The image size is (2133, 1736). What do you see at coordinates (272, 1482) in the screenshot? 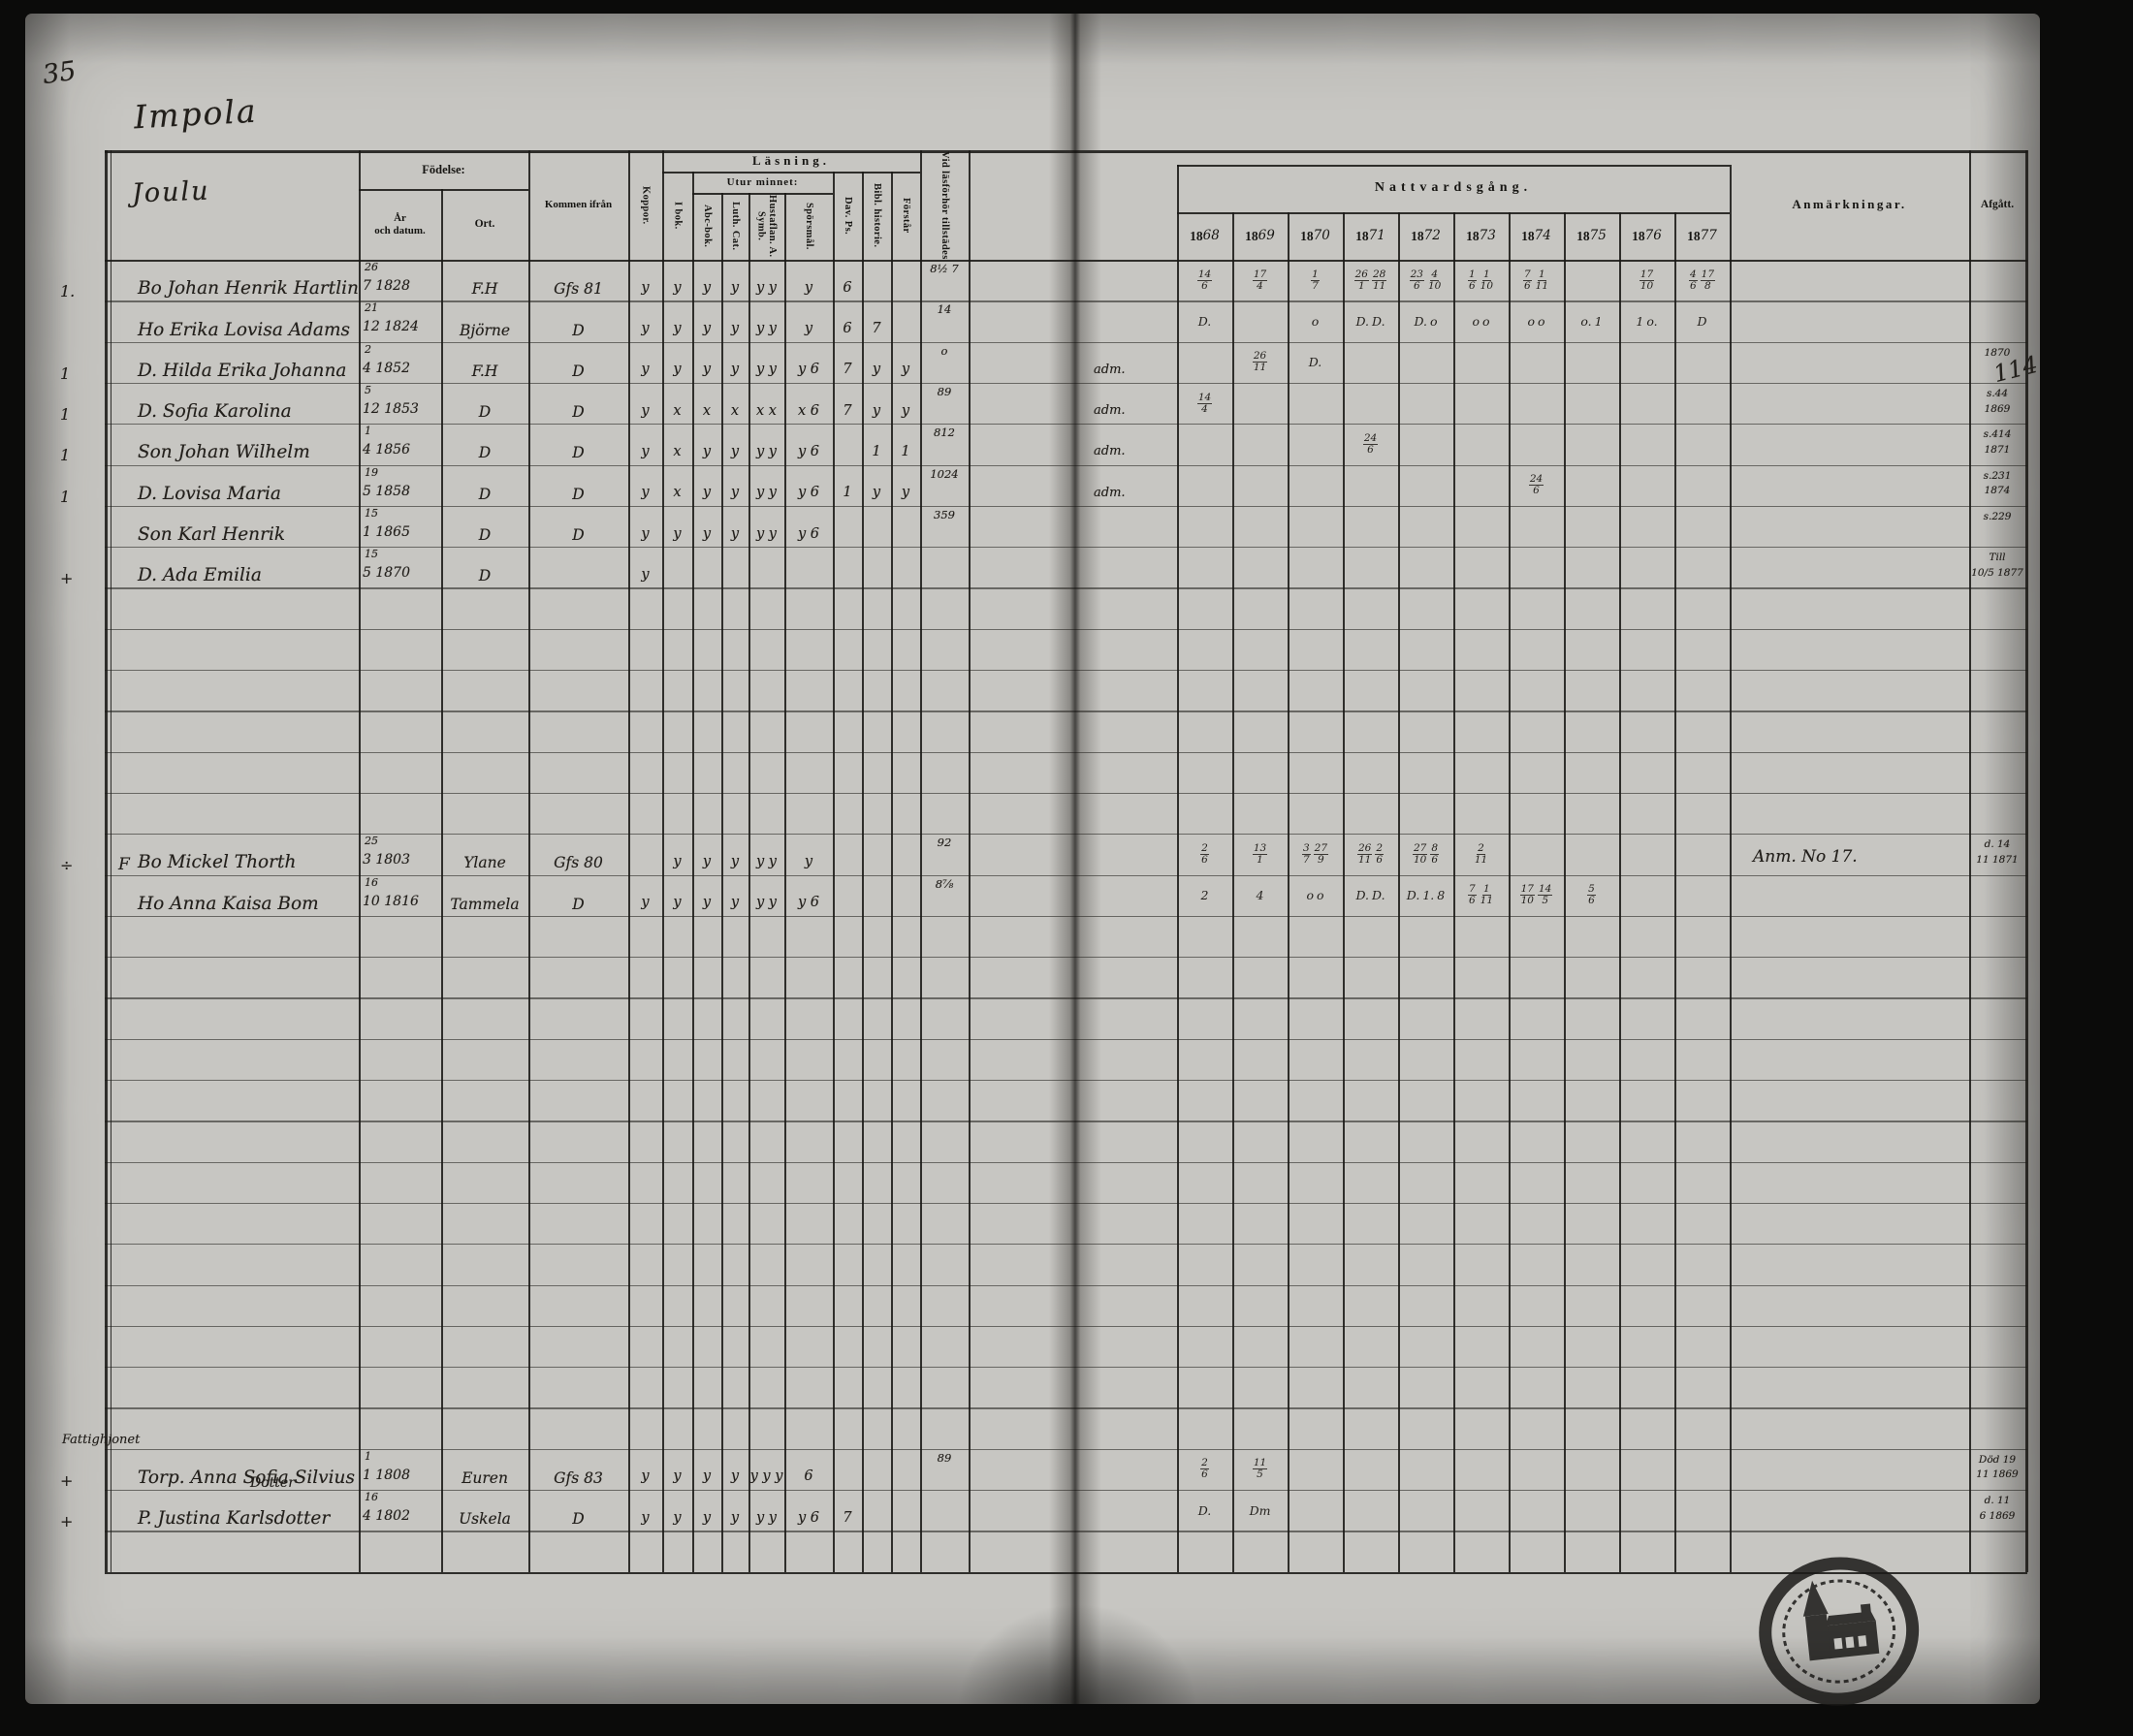
I see `row-30-name-extra: Dotter` at bounding box center [272, 1482].